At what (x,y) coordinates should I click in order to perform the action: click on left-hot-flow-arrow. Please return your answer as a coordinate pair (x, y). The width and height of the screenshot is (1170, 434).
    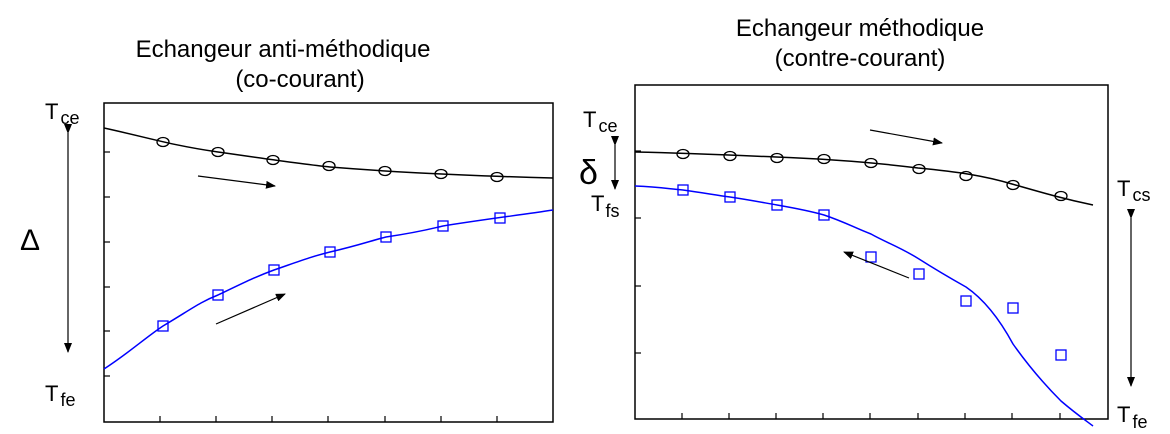
    Looking at the image, I should click on (236, 182).